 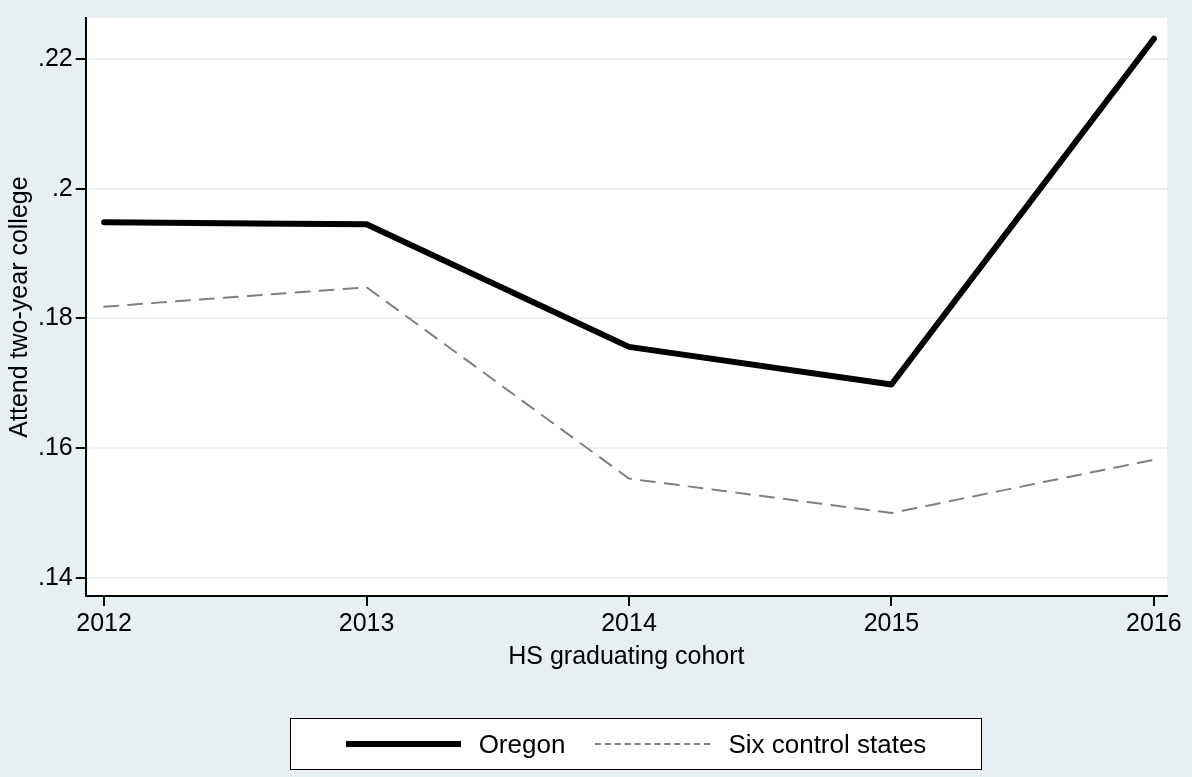 What do you see at coordinates (55, 56) in the screenshot?
I see `y-tick-label: .22` at bounding box center [55, 56].